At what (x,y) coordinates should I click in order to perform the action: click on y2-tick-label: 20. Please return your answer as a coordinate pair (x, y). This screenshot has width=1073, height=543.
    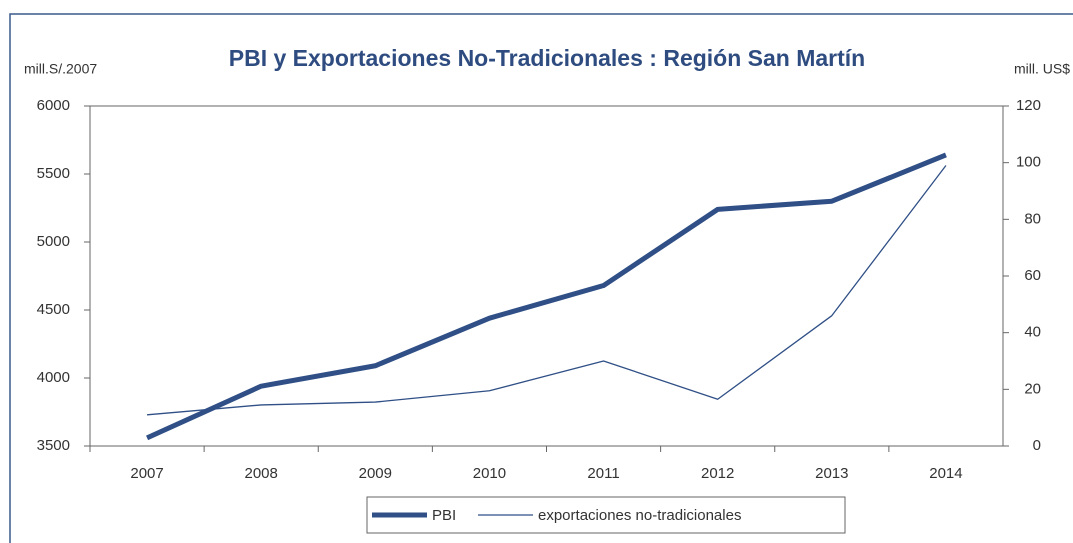
    Looking at the image, I should click on (1032, 388).